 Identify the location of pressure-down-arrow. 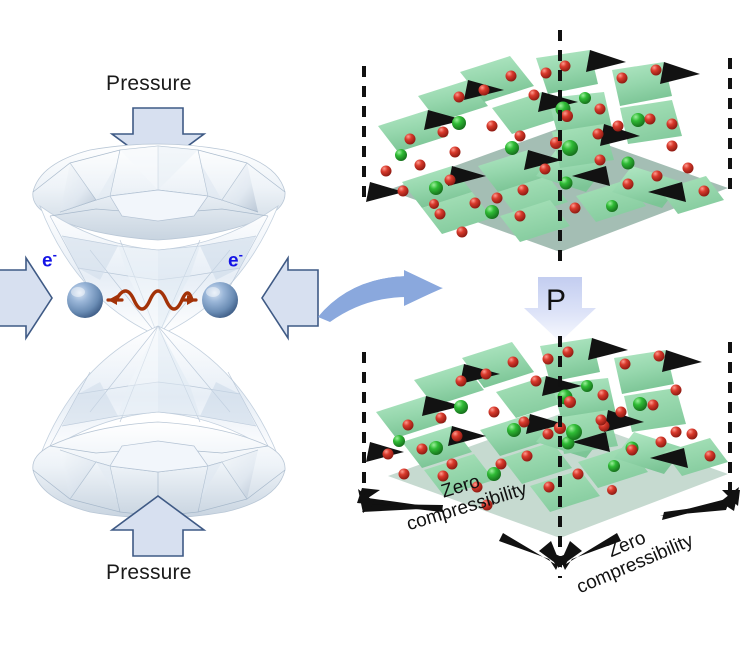
(560, 309).